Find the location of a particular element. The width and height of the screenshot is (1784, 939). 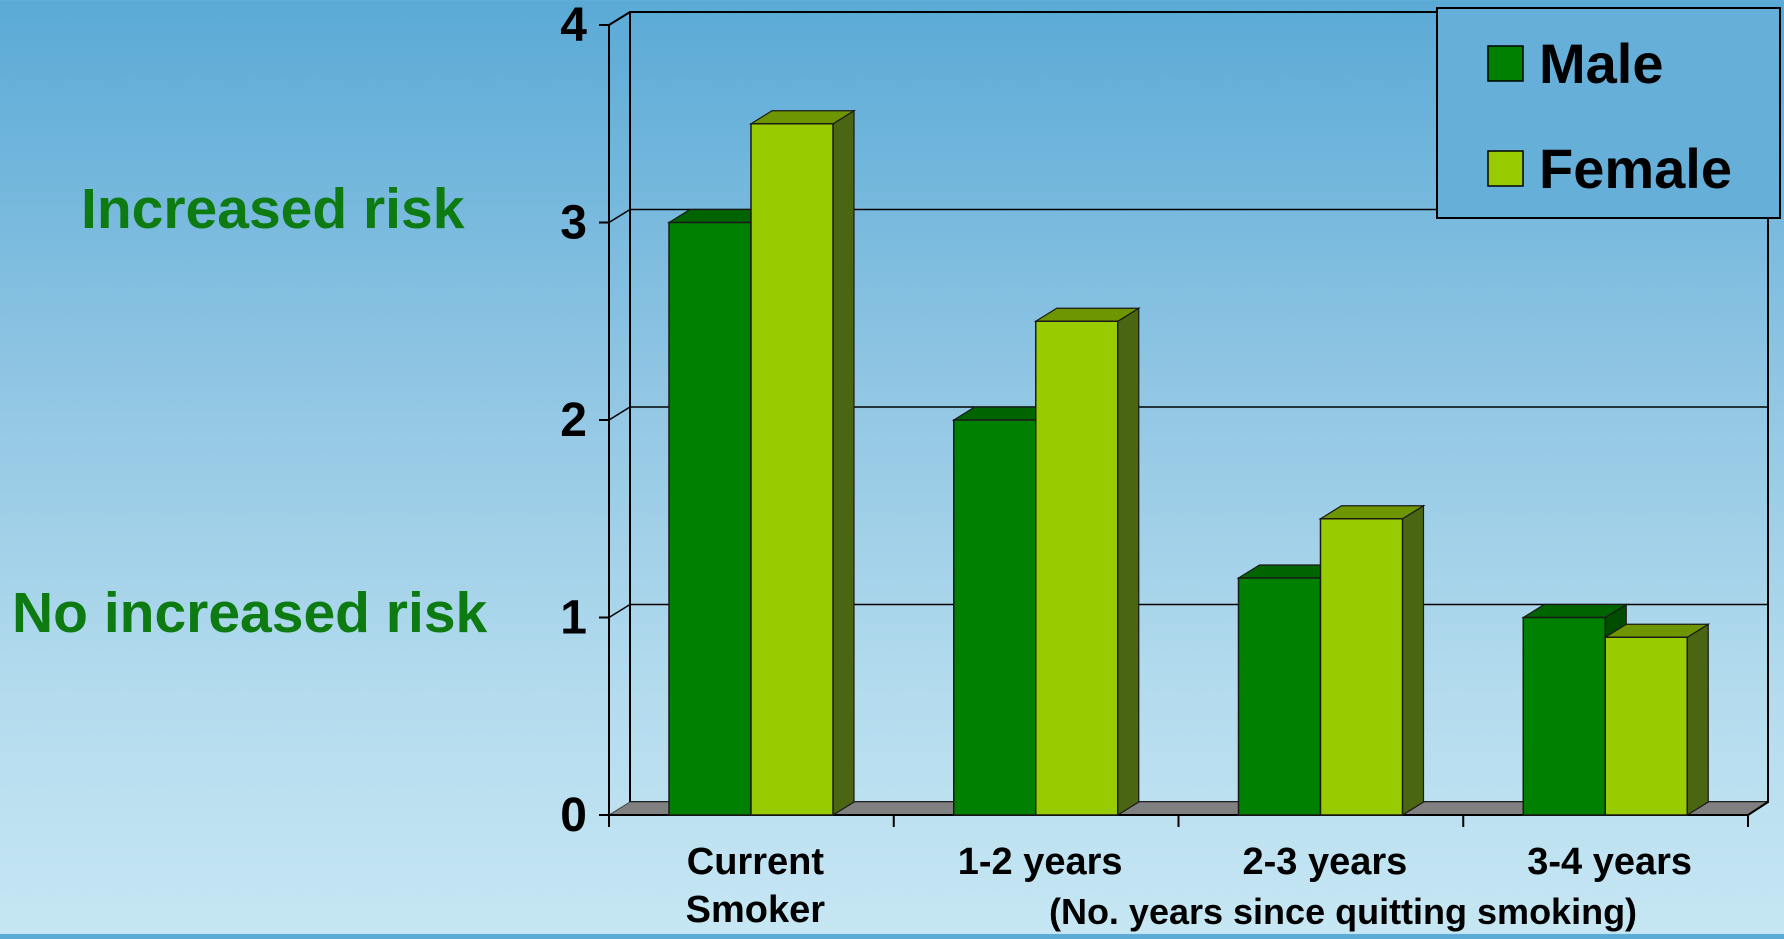

side-wall-top-edge is located at coordinates (619, 18).